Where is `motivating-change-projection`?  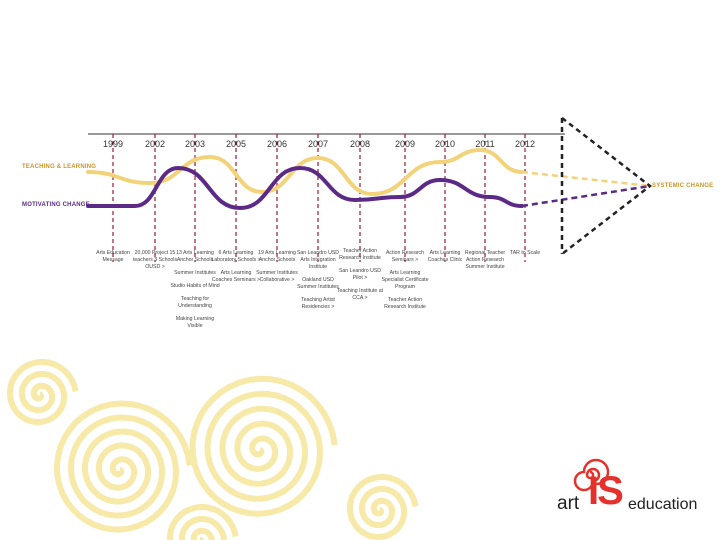 motivating-change-projection is located at coordinates (586, 196).